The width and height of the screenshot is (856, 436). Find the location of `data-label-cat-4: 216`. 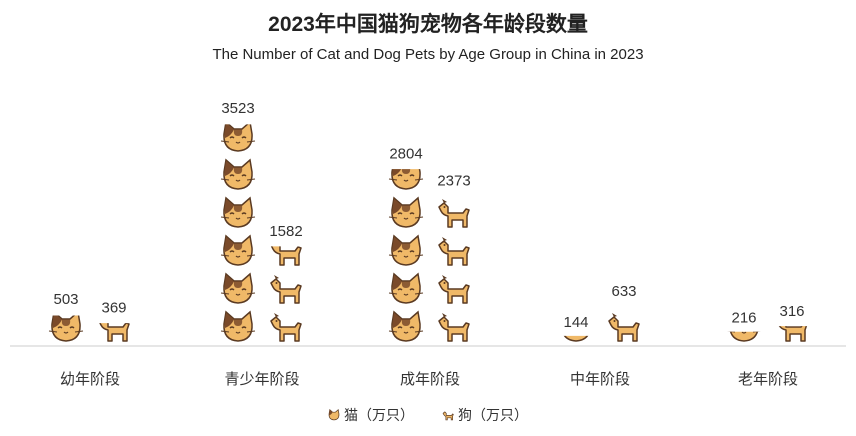

data-label-cat-4: 216 is located at coordinates (743, 317).